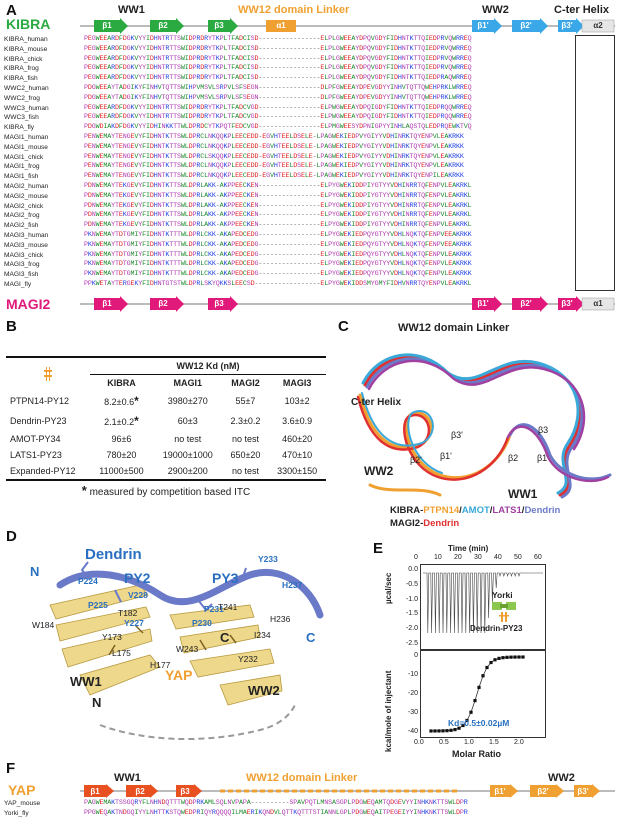 This screenshot has width=617, height=820. What do you see at coordinates (186, 651) in the screenshot?
I see `yap-dendrin-structure` at bounding box center [186, 651].